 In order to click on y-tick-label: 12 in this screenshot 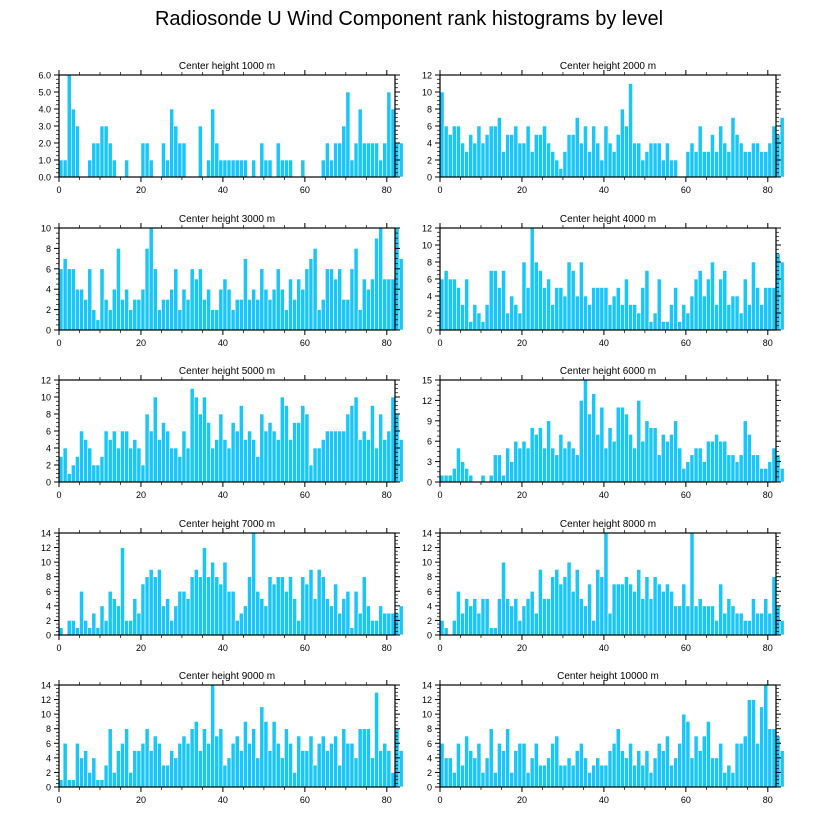, I will do `click(46, 548)`.